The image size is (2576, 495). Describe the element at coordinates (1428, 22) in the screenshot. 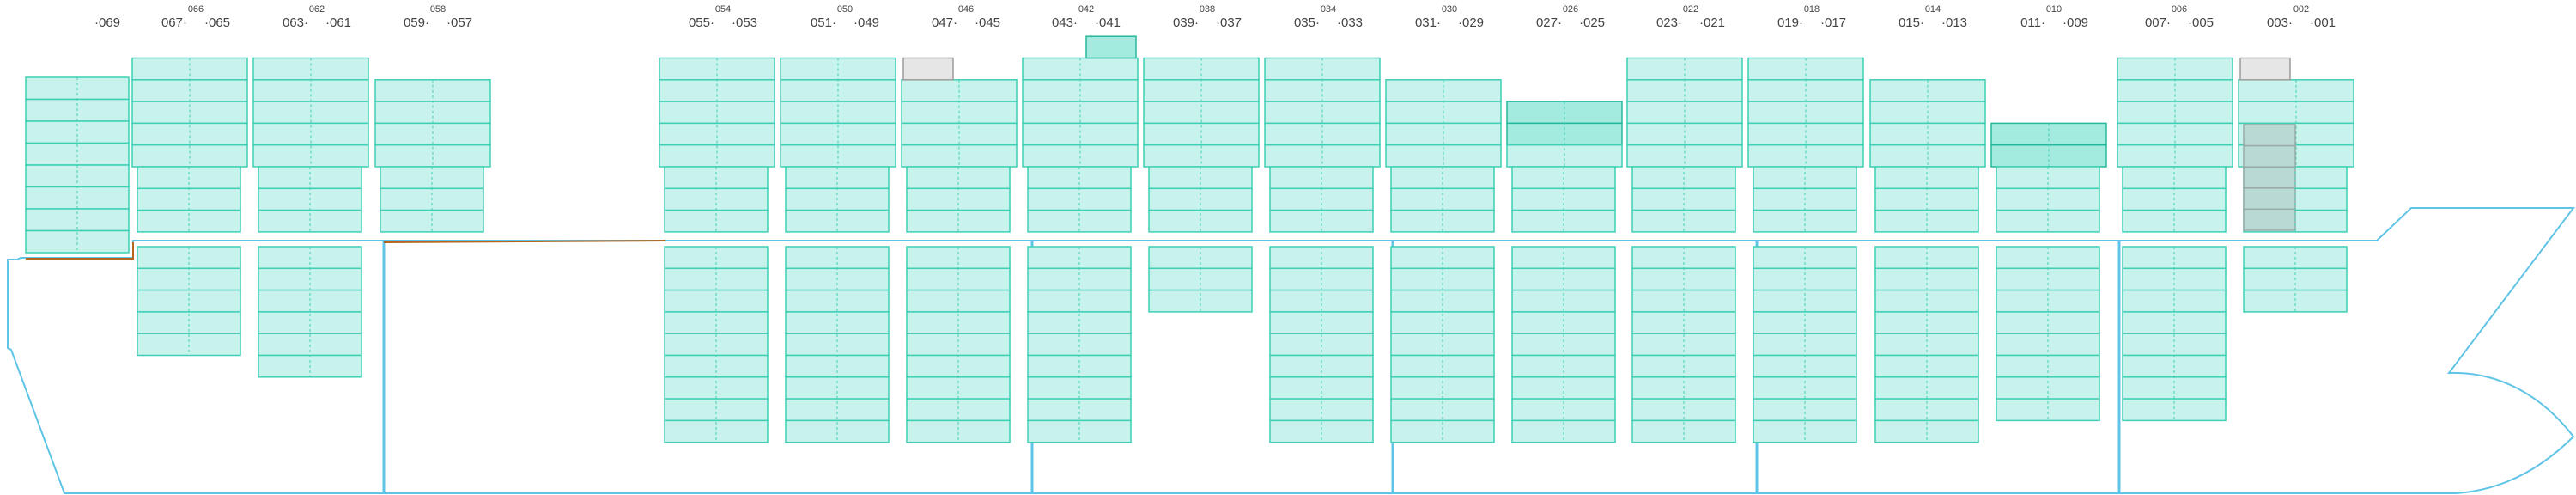

I see `bay-label-left: 031·` at that location.